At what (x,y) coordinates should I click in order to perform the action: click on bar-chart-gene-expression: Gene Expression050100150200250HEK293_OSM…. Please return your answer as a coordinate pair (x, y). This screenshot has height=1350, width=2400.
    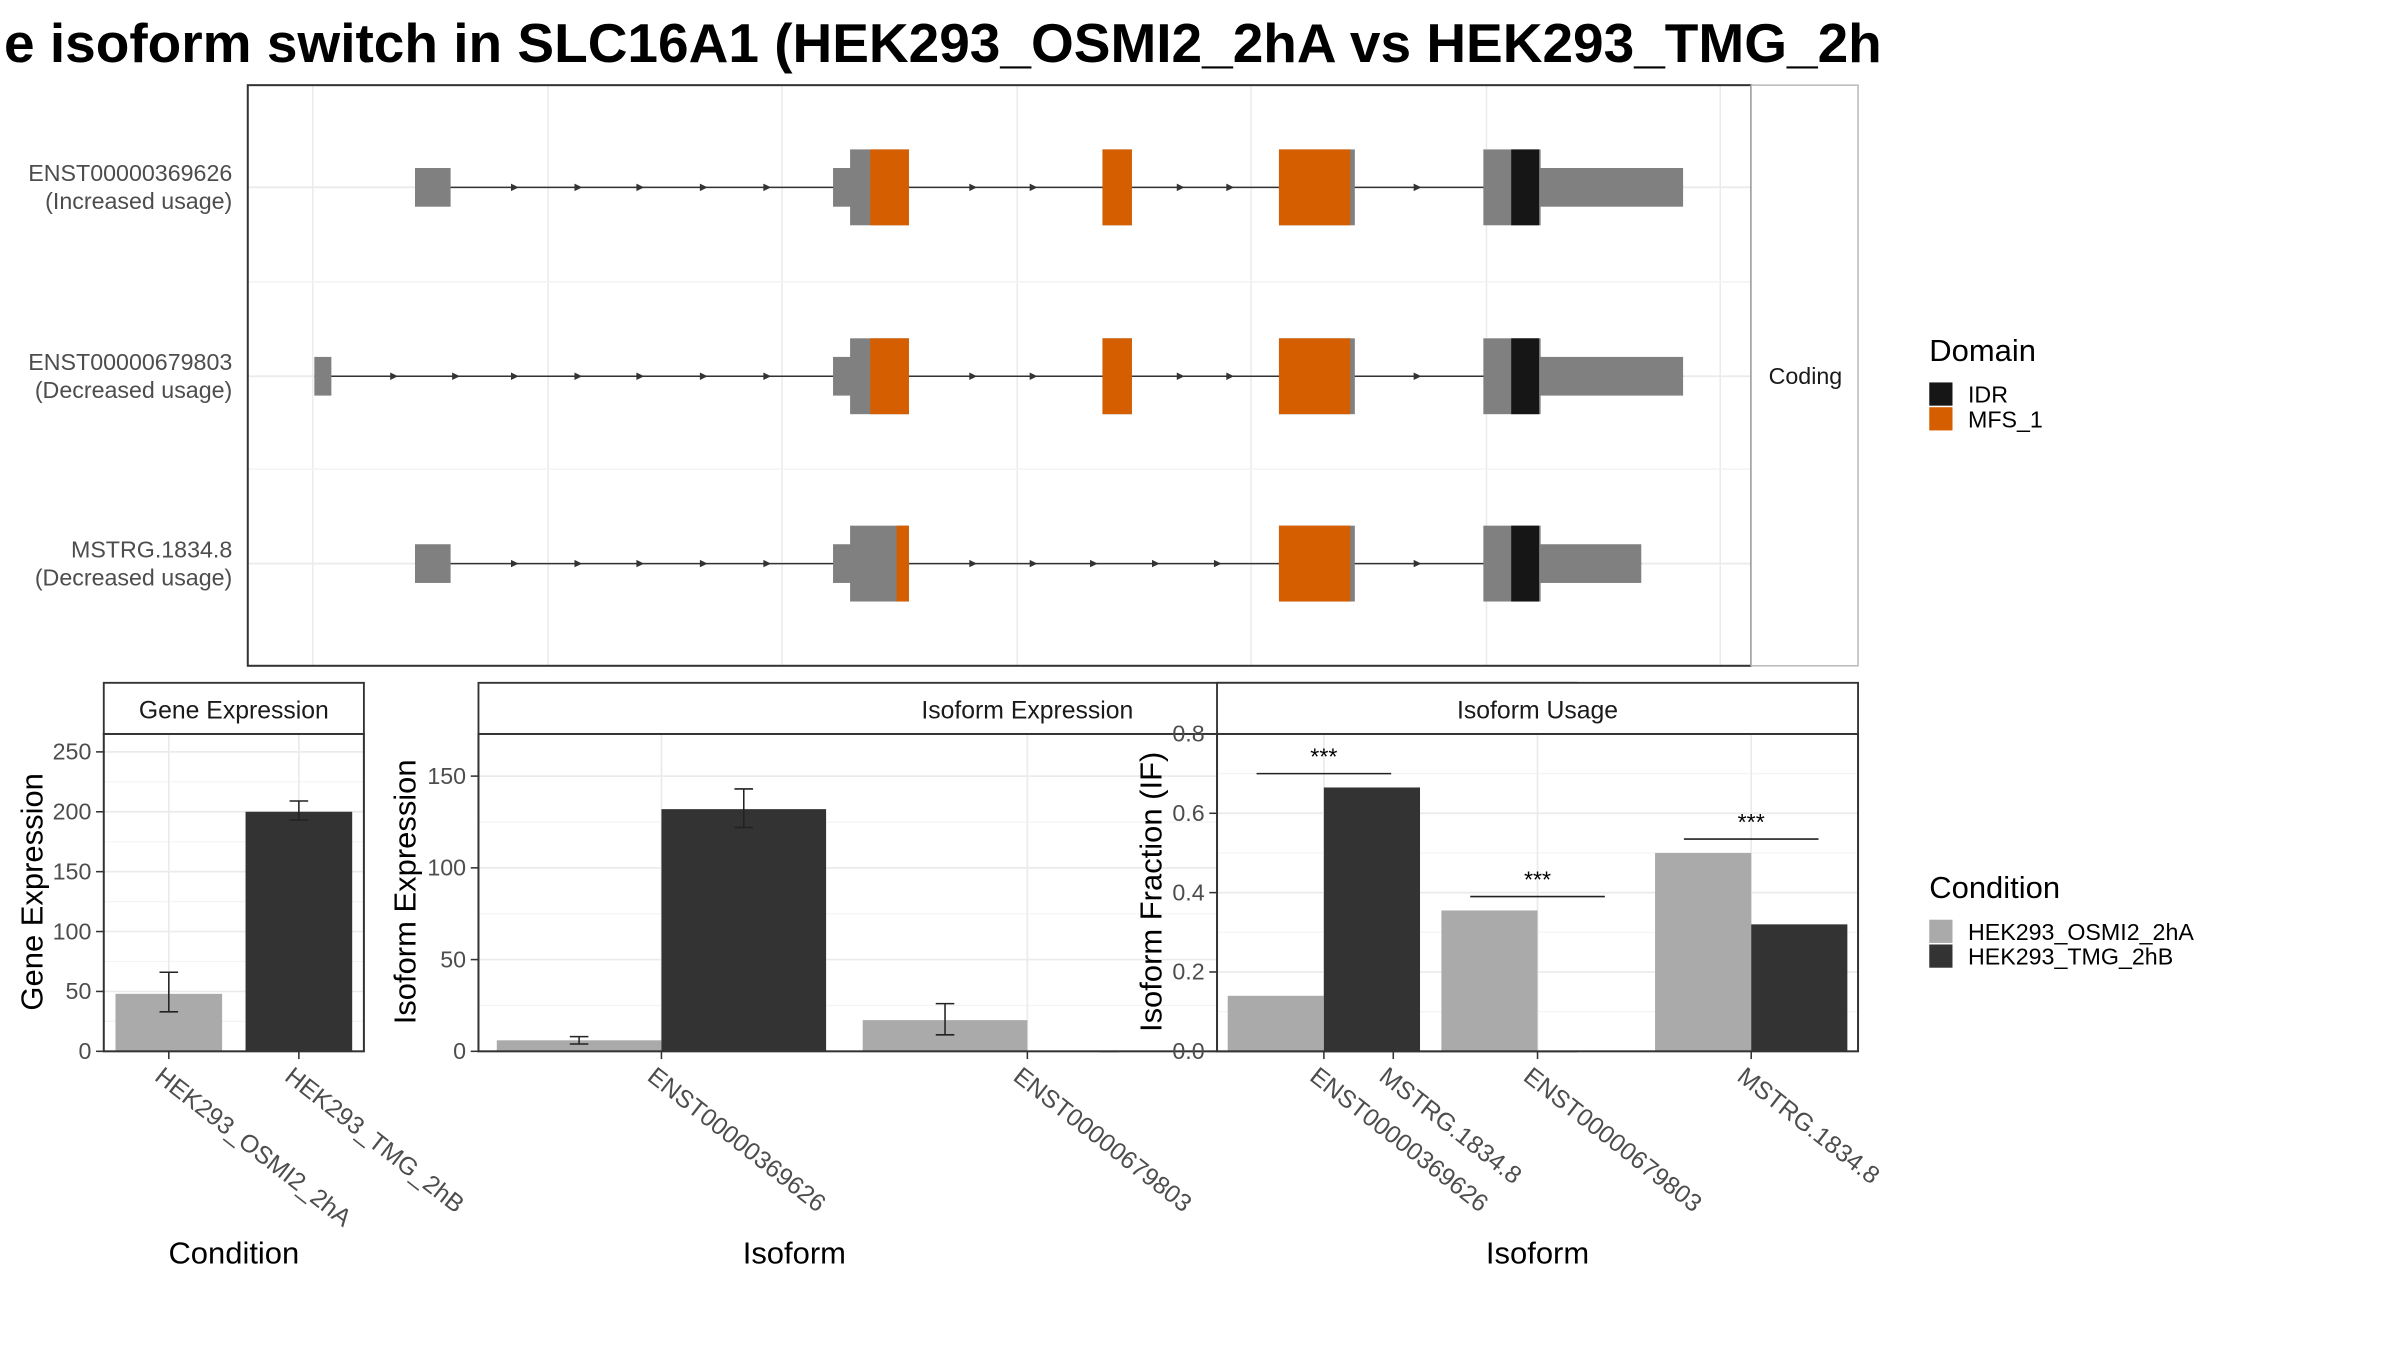
    Looking at the image, I should click on (241, 975).